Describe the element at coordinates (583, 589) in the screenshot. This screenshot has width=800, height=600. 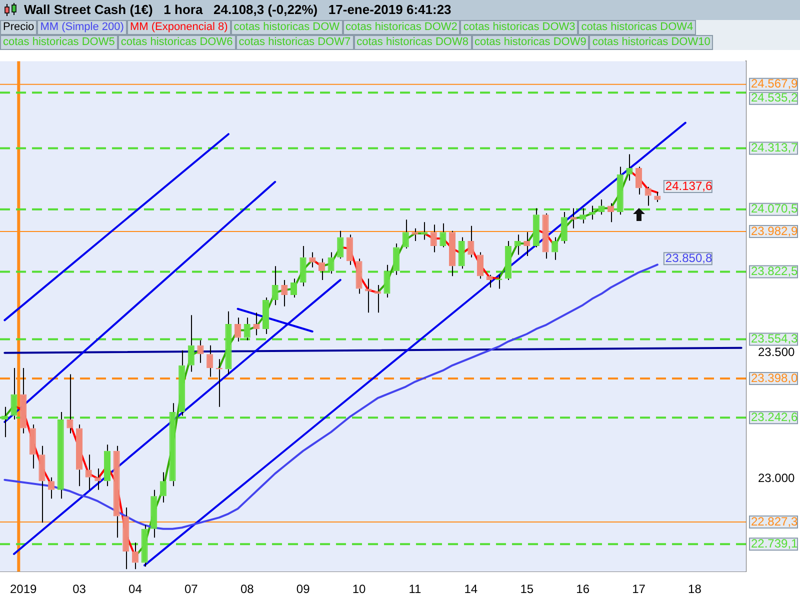
I see `x-tick-label: 16` at that location.